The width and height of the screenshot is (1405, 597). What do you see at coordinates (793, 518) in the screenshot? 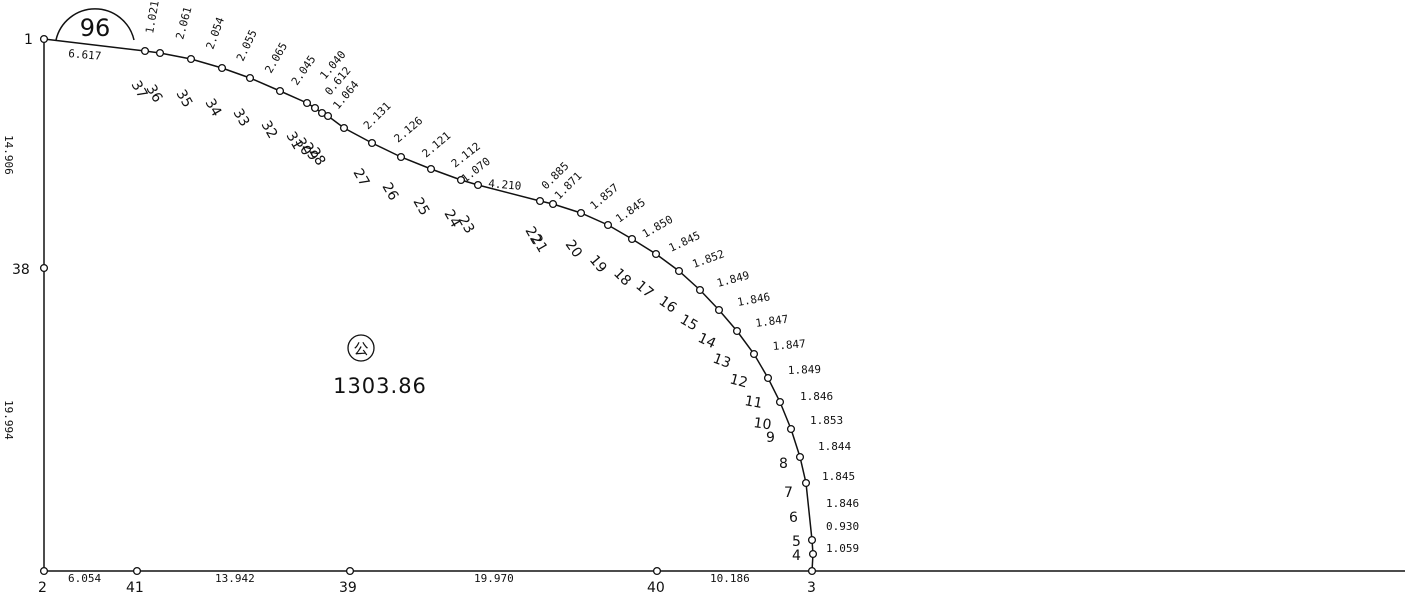
I see `point-label-6: 6` at bounding box center [793, 518].